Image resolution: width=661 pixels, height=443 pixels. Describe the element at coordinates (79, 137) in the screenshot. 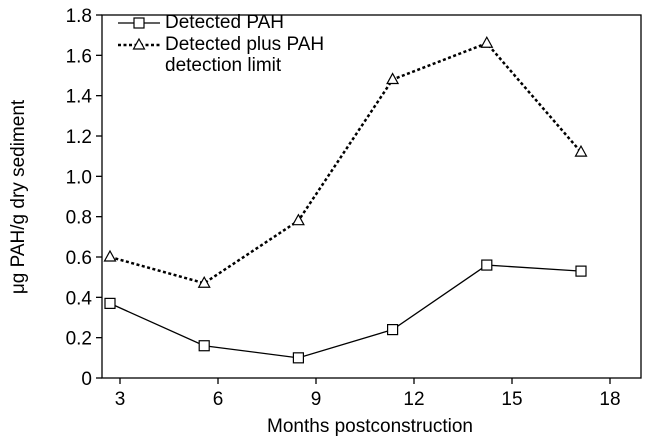

I see `y-tick-label: 1.2` at that location.